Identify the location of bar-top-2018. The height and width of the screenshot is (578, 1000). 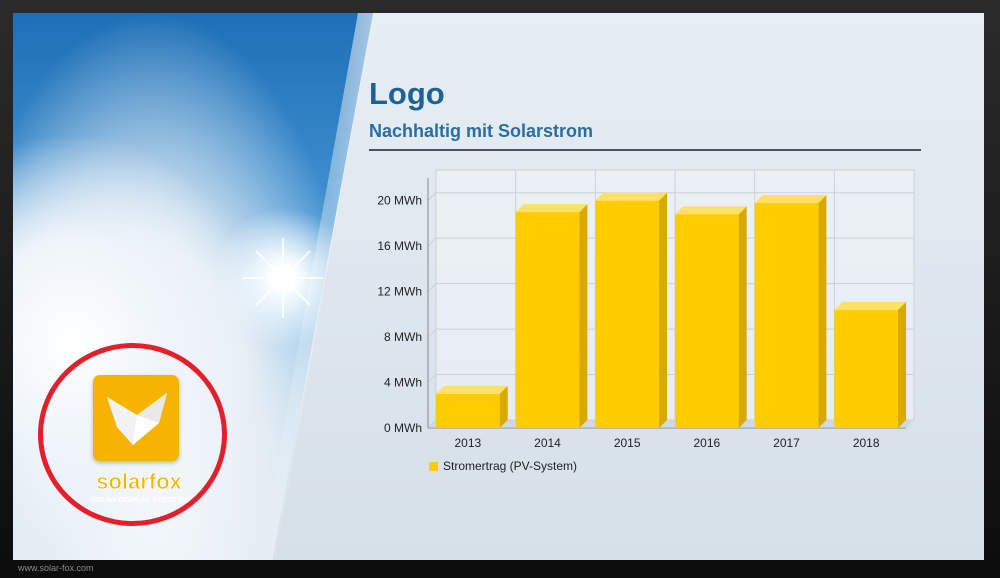
(870, 305).